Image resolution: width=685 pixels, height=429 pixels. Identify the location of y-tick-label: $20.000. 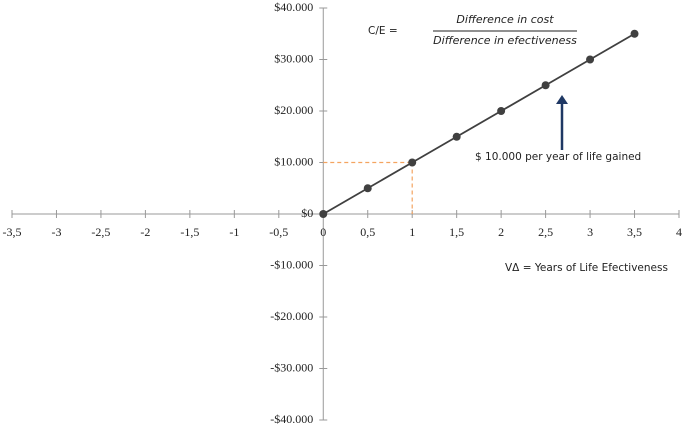
(293, 110).